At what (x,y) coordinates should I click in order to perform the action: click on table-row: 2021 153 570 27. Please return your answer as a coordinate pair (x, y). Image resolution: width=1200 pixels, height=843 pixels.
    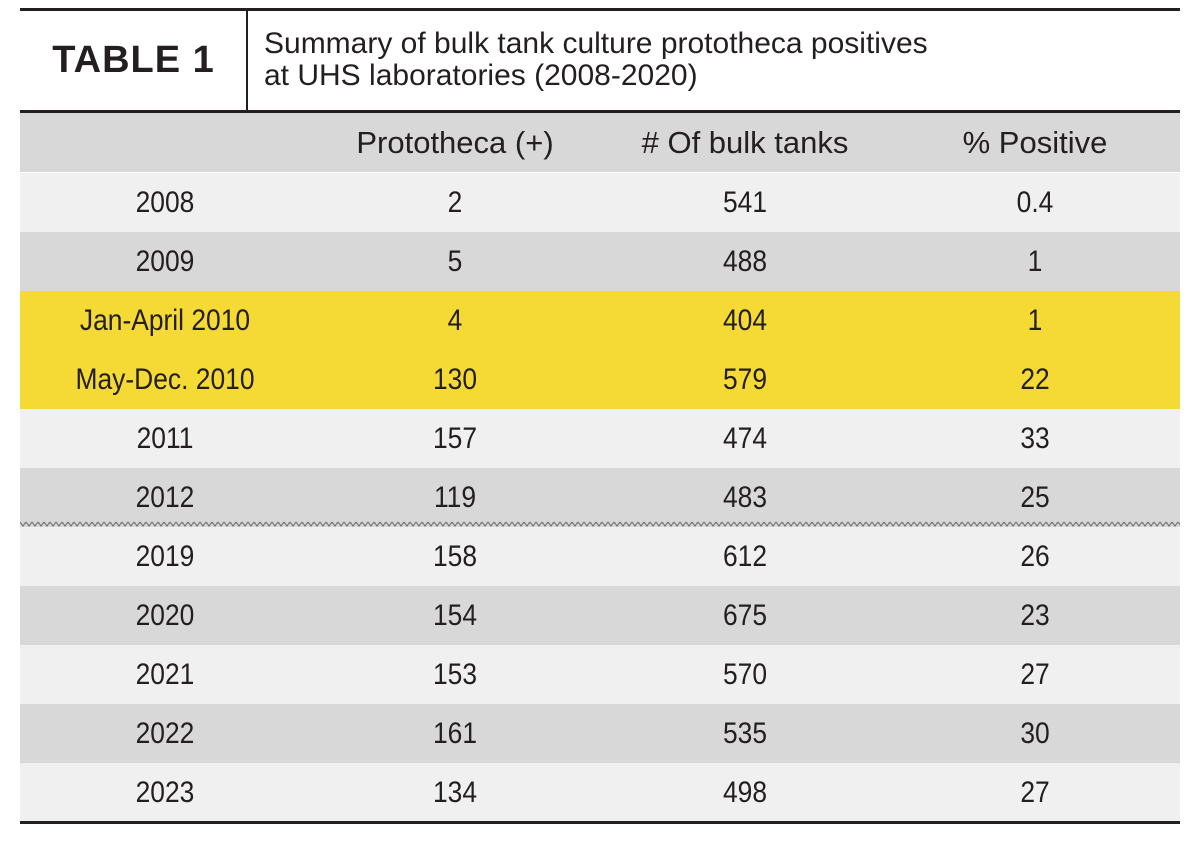
    Looking at the image, I should click on (600, 674).